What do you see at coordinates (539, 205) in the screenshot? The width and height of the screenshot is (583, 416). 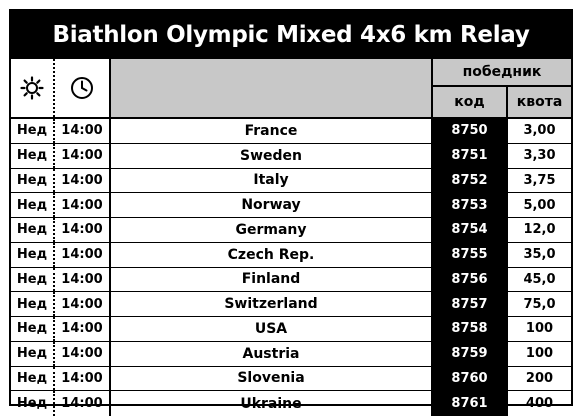 I see `odds-cell: 5,00` at bounding box center [539, 205].